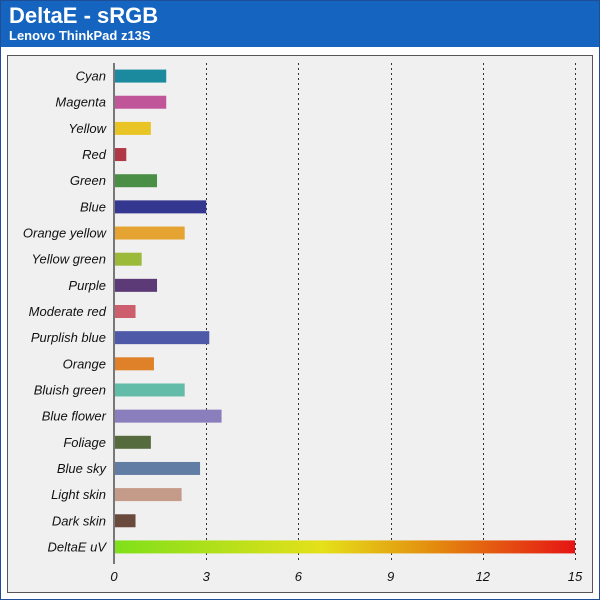 The width and height of the screenshot is (600, 600). What do you see at coordinates (80, 102) in the screenshot?
I see `category-label: Magenta` at bounding box center [80, 102].